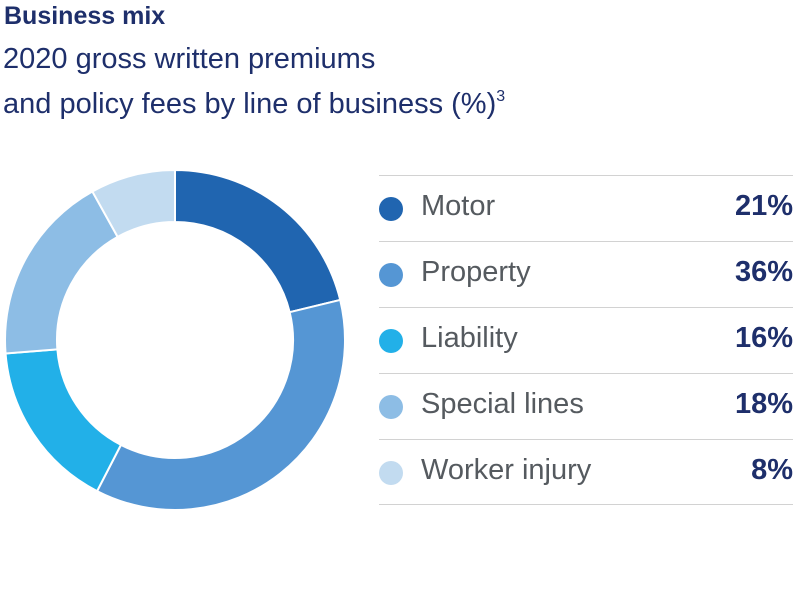 The height and width of the screenshot is (598, 795). What do you see at coordinates (501, 96) in the screenshot?
I see `footnote-marker: 3` at bounding box center [501, 96].